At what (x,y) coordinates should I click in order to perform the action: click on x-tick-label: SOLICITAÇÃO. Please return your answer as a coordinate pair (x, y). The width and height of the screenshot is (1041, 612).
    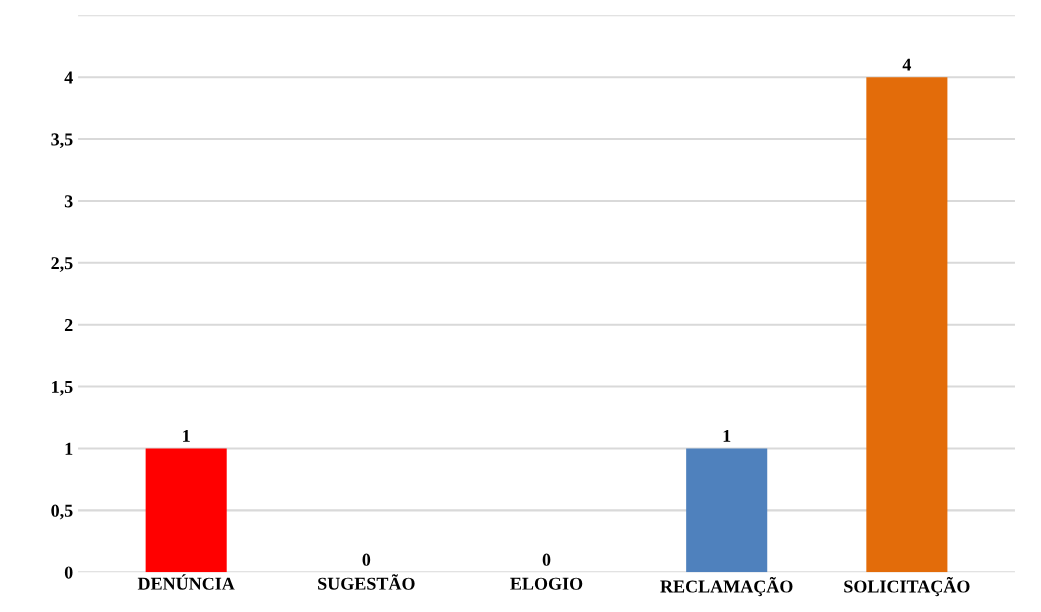
    Looking at the image, I should click on (907, 586).